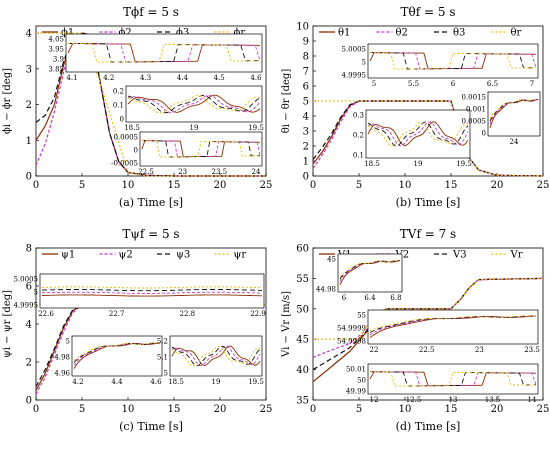 The height and width of the screenshot is (452, 550). What do you see at coordinates (151, 202) in the screenshot?
I see `x-axis-label: (a) Time [s]` at bounding box center [151, 202].